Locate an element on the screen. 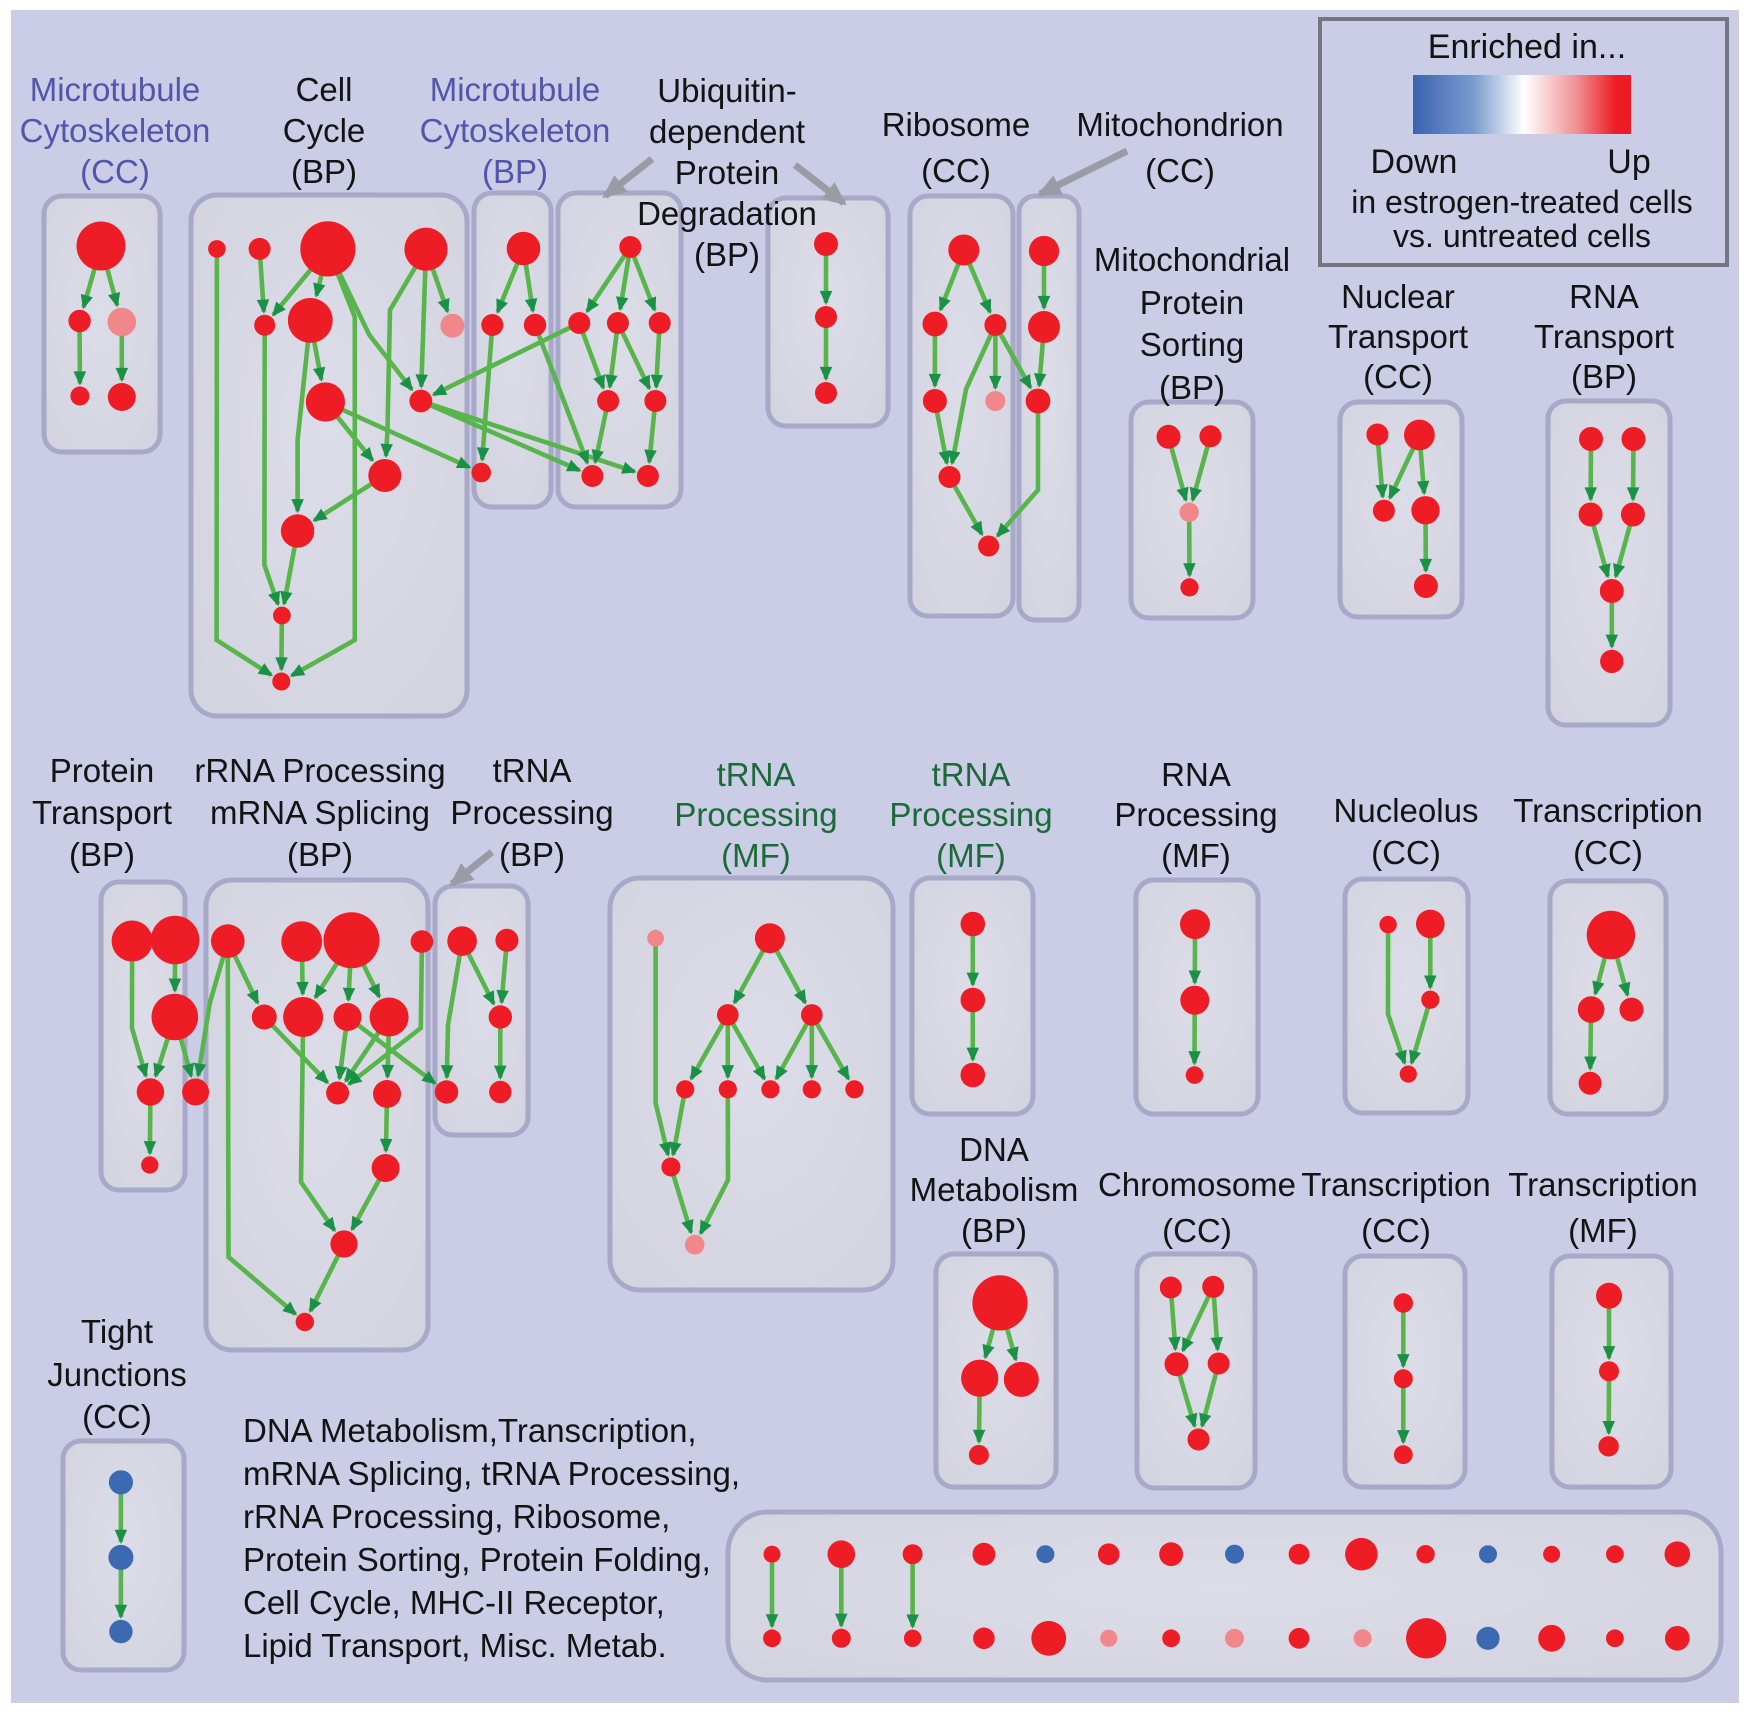  svg-text:Protein Sorting, Protein Foldi: Protein Sorting, Protein Folding, is located at coordinates (477, 1559).